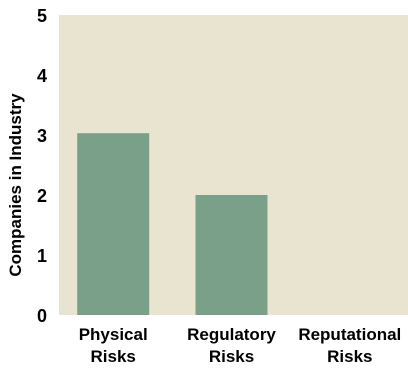 This screenshot has height=372, width=408. What do you see at coordinates (42, 316) in the screenshot?
I see `y-tick-label-0: 0` at bounding box center [42, 316].